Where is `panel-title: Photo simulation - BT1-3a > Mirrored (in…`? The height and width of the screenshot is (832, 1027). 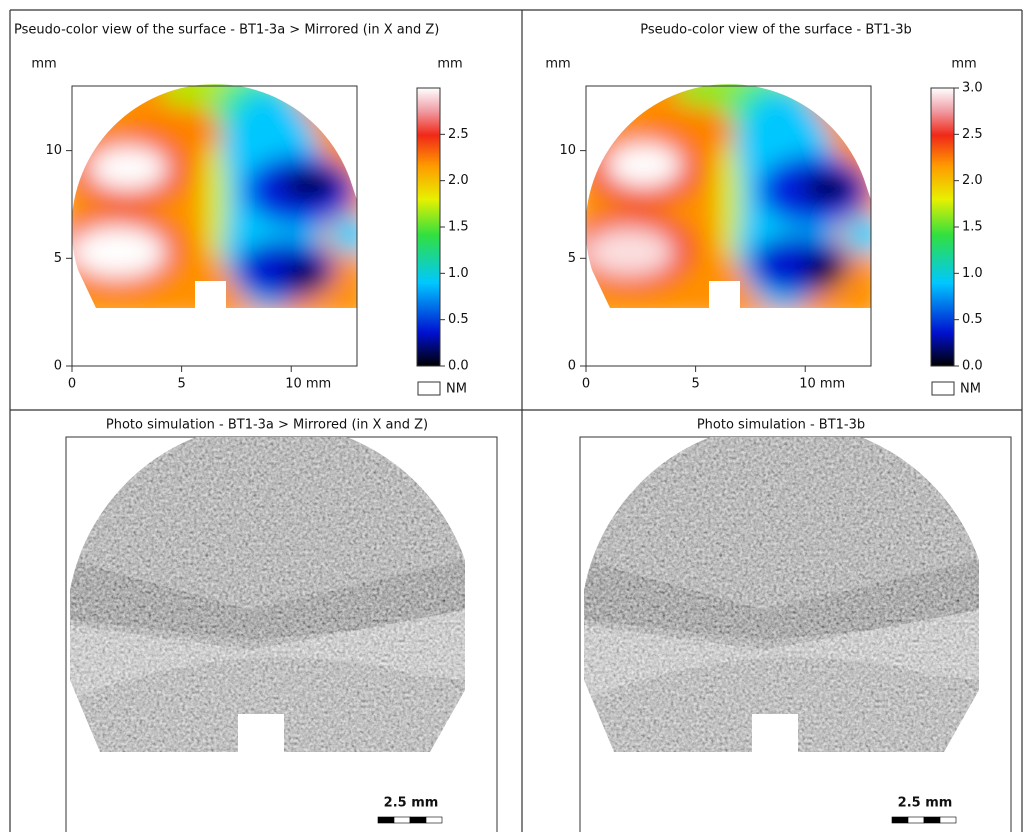 panel-title: Photo simulation - BT1-3a > Mirrored (in… is located at coordinates (267, 425).